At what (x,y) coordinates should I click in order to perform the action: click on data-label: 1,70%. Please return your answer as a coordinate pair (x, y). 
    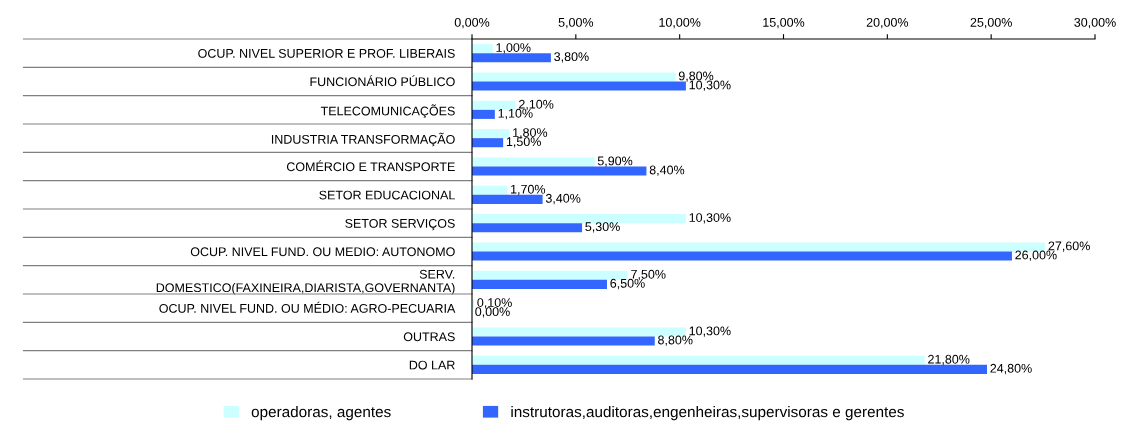
    Looking at the image, I should click on (528, 190).